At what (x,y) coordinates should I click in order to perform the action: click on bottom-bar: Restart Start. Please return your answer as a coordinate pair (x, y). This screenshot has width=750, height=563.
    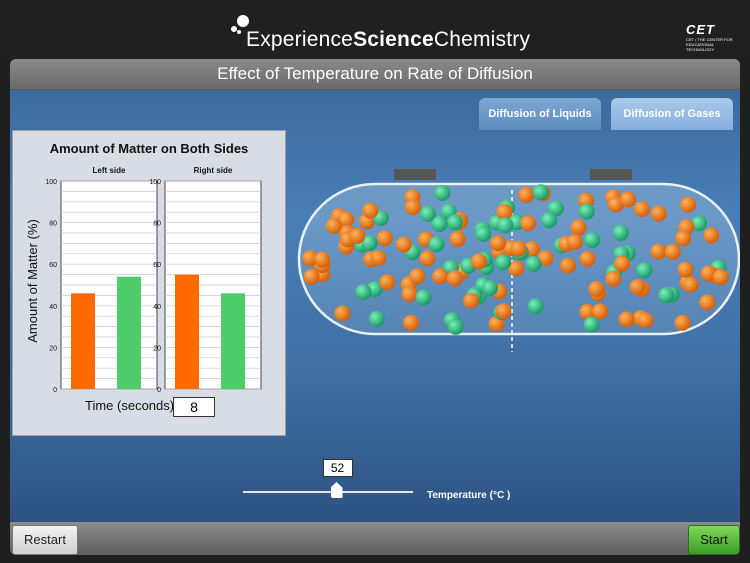
    Looking at the image, I should click on (375, 538).